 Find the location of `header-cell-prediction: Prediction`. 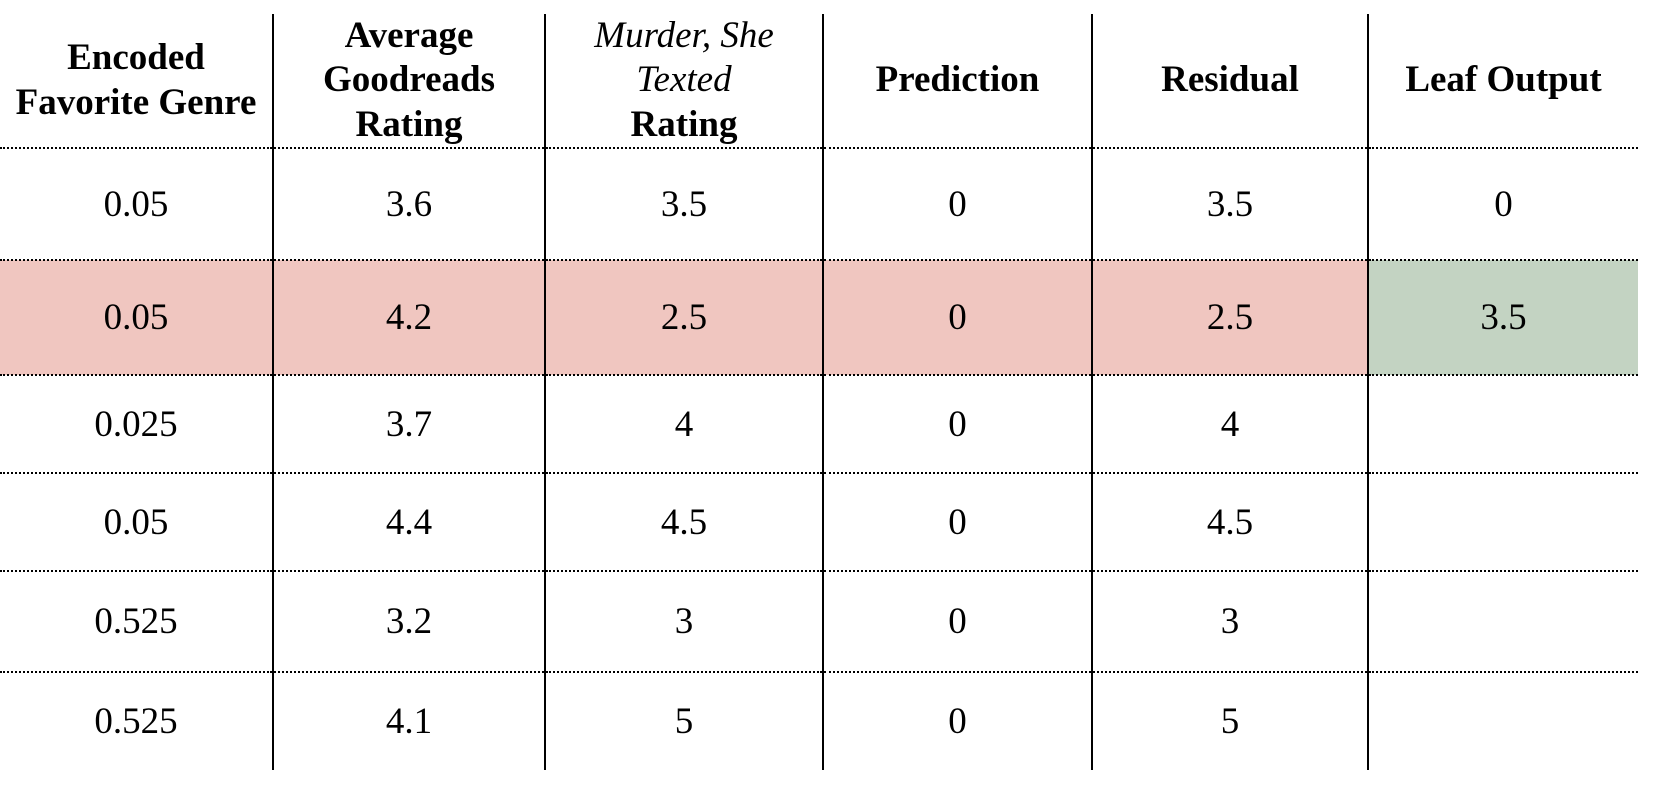

header-cell-prediction: Prediction is located at coordinates (958, 82).